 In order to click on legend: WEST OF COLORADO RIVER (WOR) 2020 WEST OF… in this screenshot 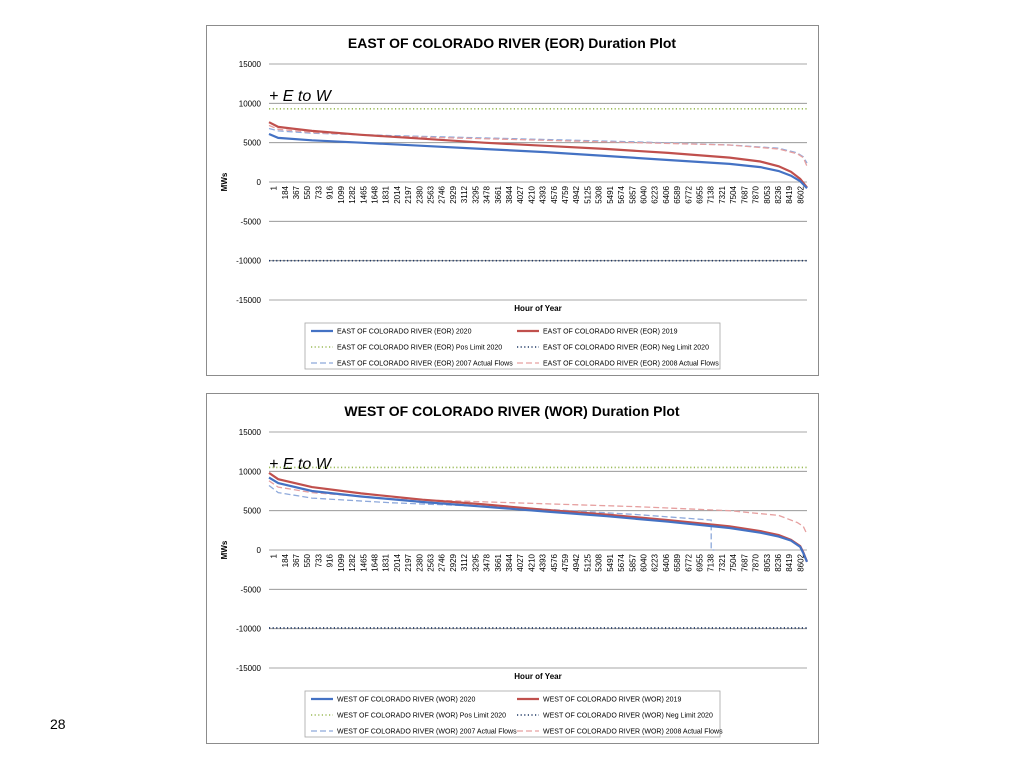, I will do `click(513, 714)`.